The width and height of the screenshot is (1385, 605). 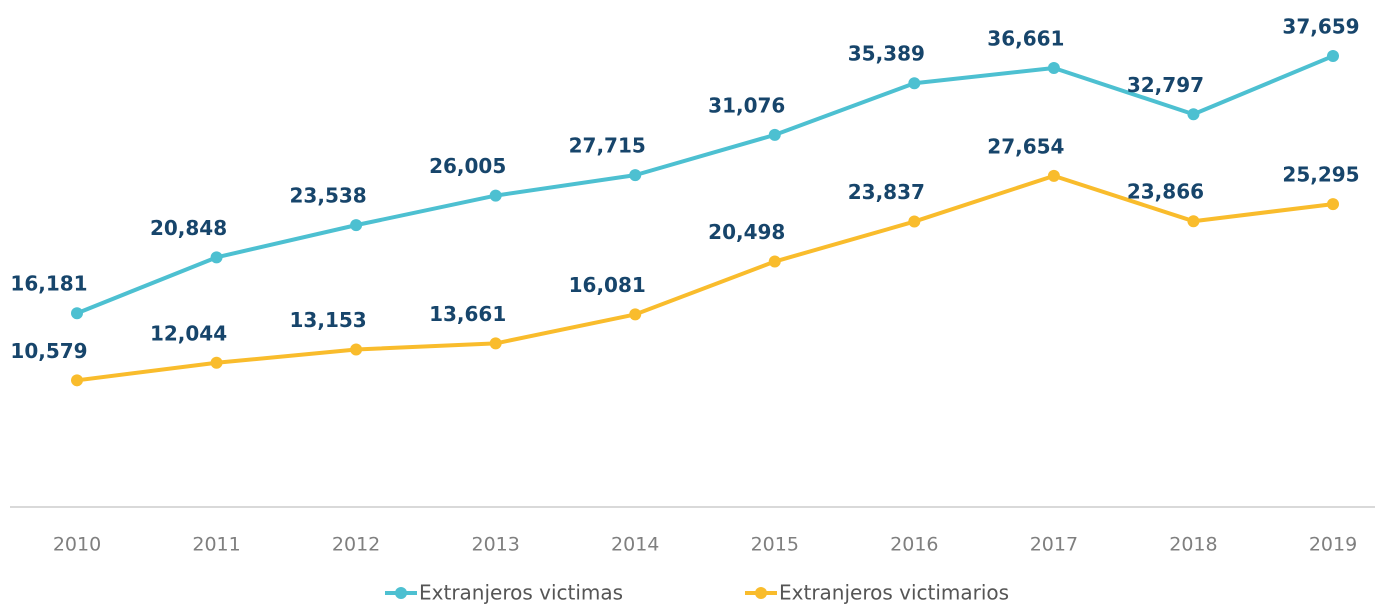 I want to click on x-tick-label: 2010, so click(x=77, y=545).